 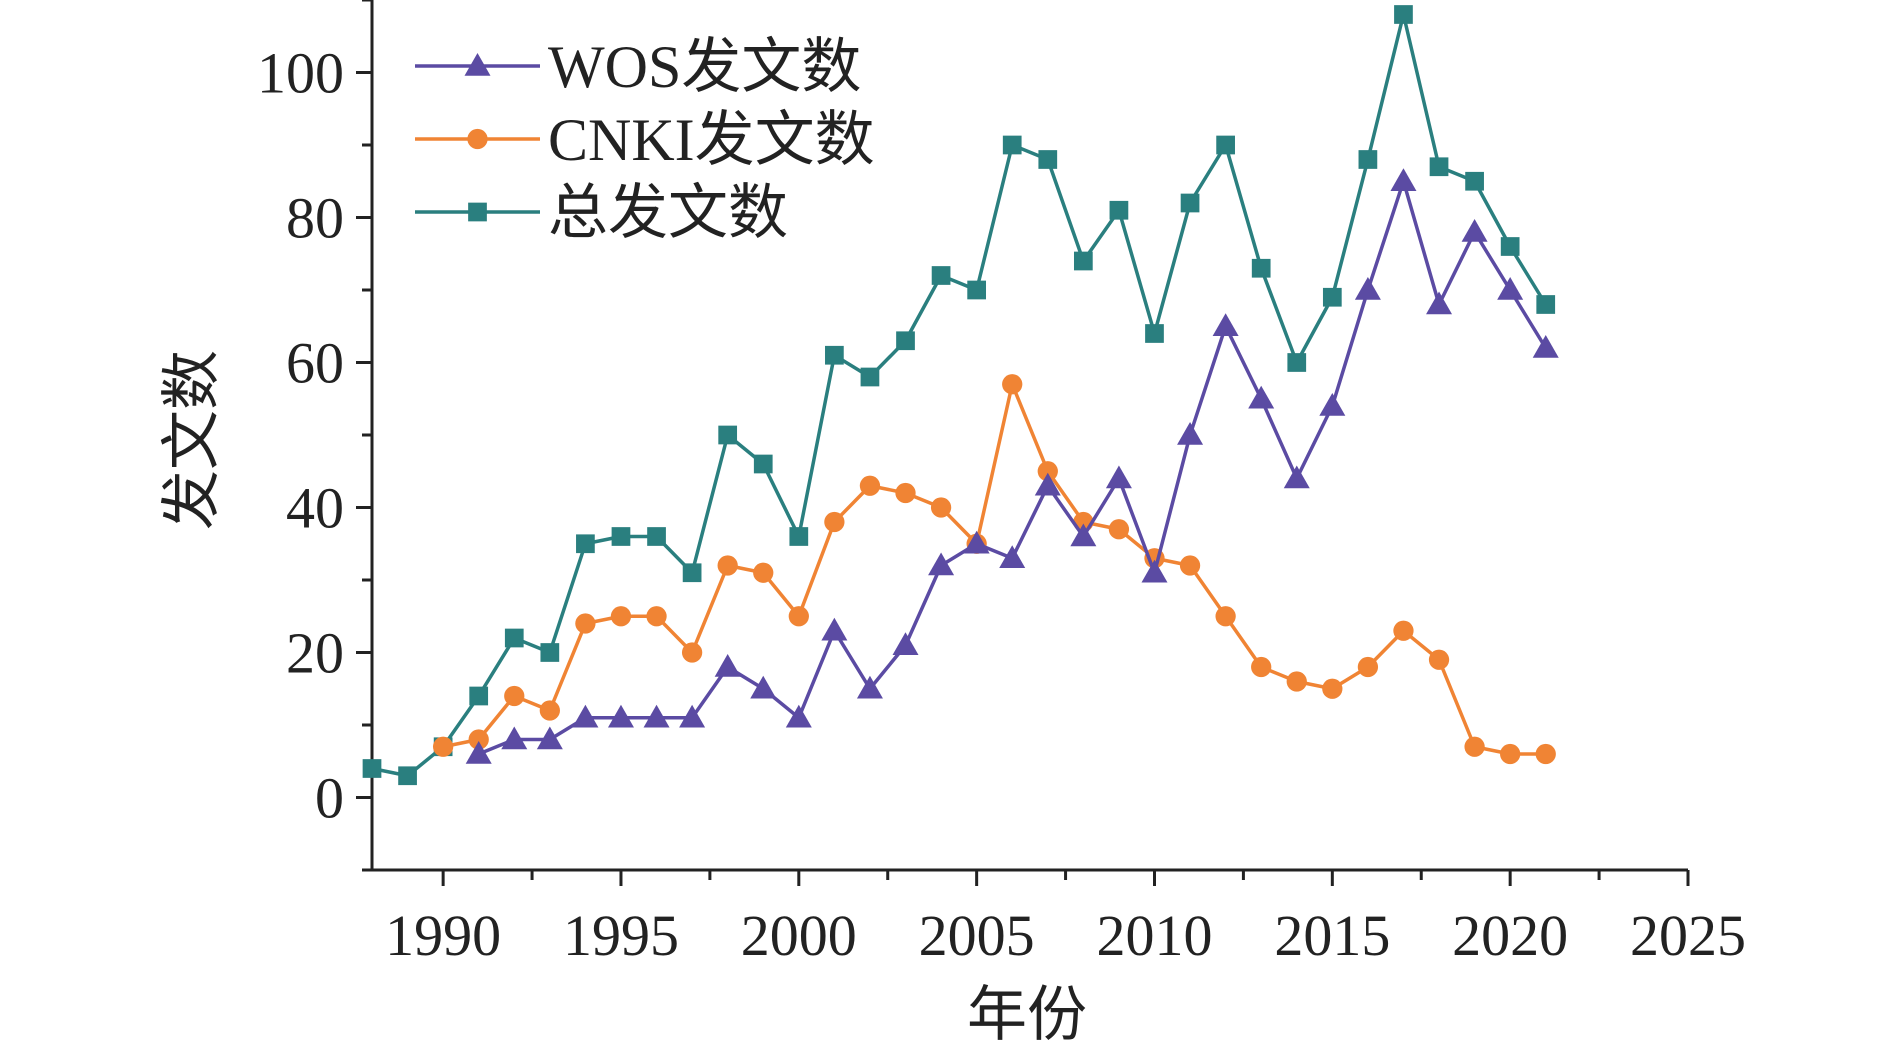 What do you see at coordinates (668, 213) in the screenshot?
I see `legend-label: 总发文数` at bounding box center [668, 213].